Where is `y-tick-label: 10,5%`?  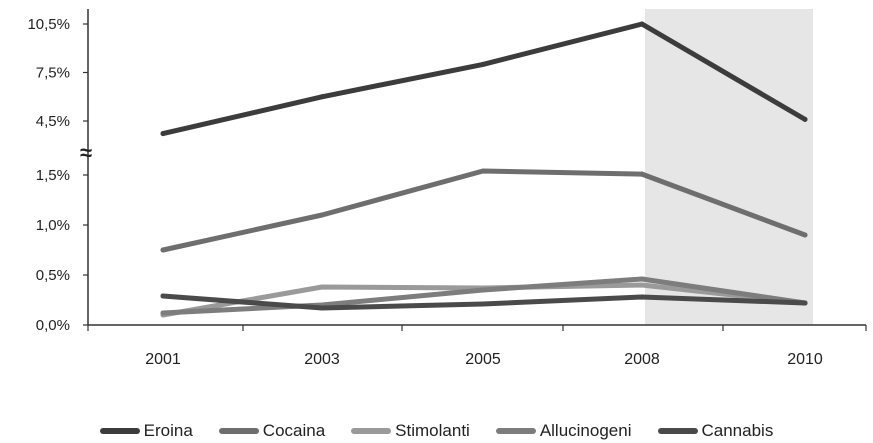
y-tick-label: 10,5% is located at coordinates (48, 24).